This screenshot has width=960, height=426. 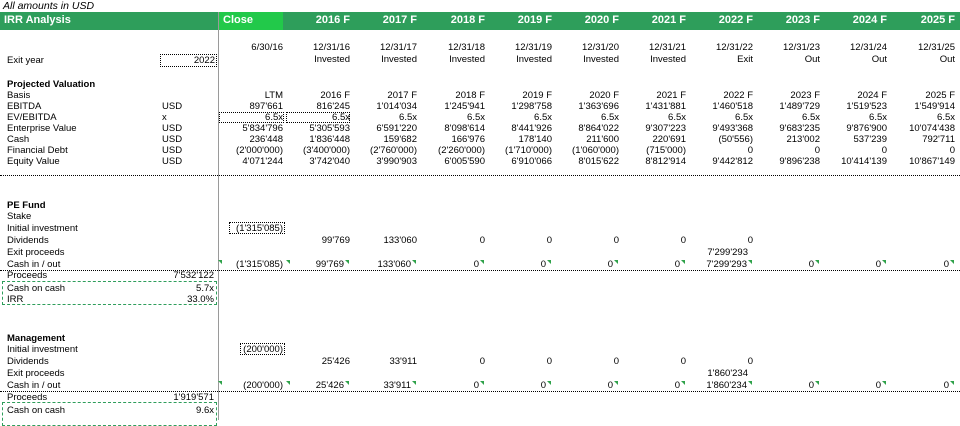 What do you see at coordinates (735, 139) in the screenshot?
I see `valuation-cell: (50'556)` at bounding box center [735, 139].